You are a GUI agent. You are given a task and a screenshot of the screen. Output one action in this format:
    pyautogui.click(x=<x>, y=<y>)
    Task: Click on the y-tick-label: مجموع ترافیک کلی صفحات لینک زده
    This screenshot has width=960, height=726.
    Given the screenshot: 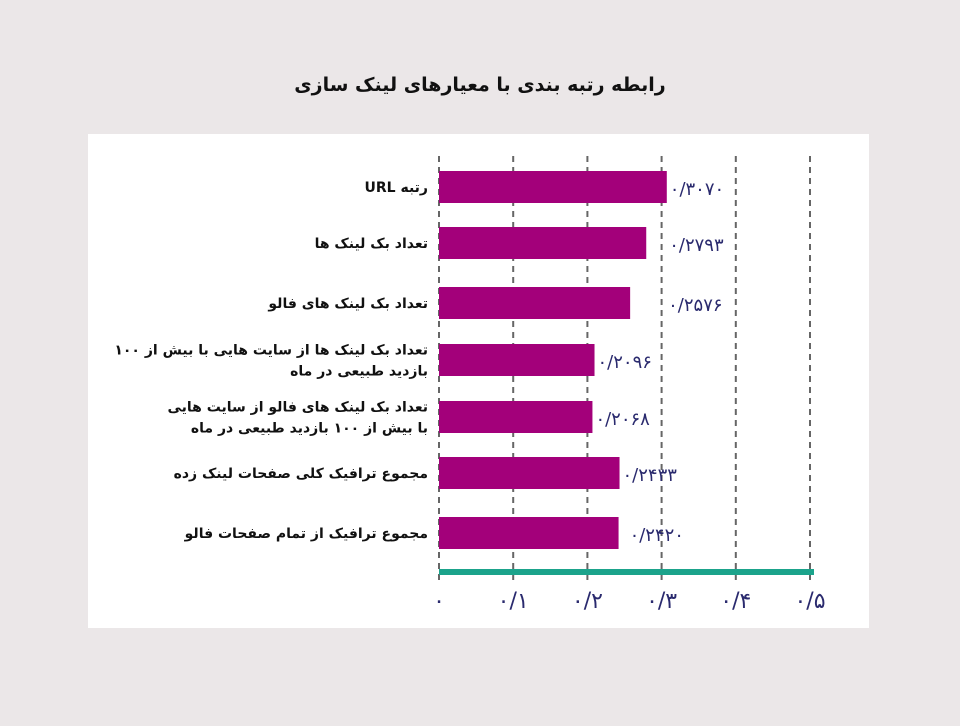 What is the action you would take?
    pyautogui.click(x=301, y=474)
    